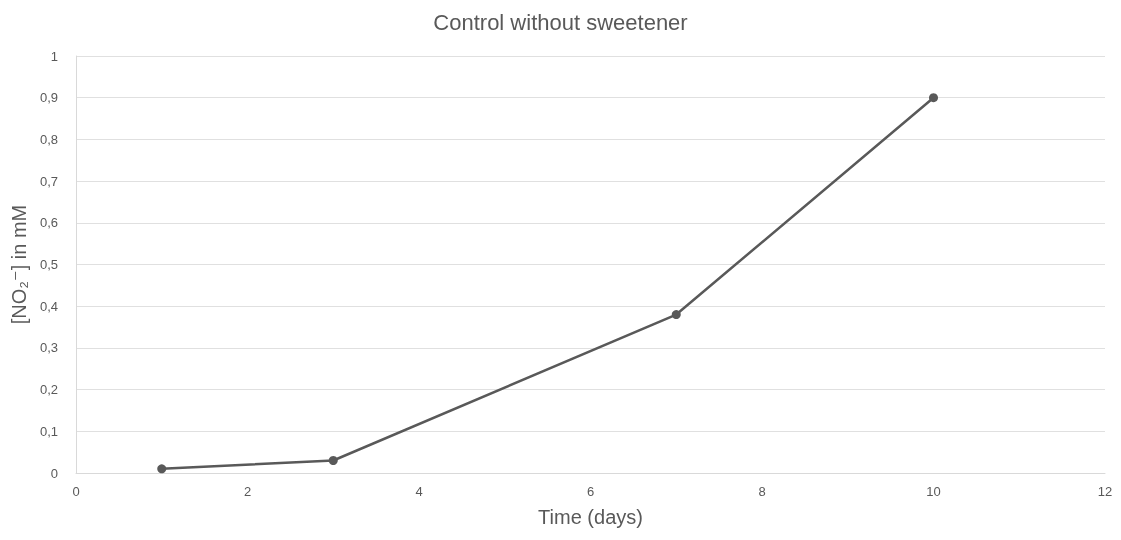 This screenshot has width=1121, height=540. What do you see at coordinates (48, 264) in the screenshot?
I see `y-tick-label: 0,5` at bounding box center [48, 264].